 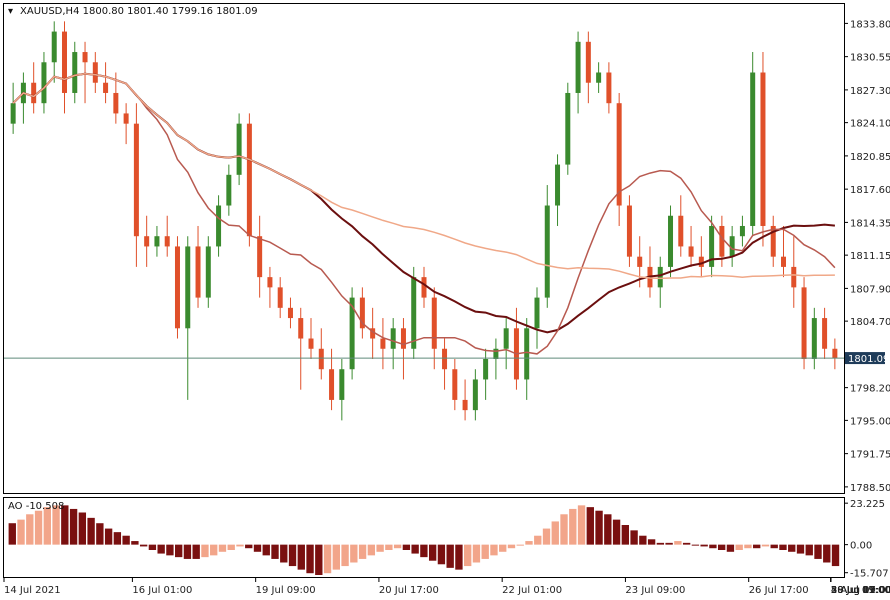 I want to click on time-tick-label: 3 Aug 01:00, so click(x=860, y=590).